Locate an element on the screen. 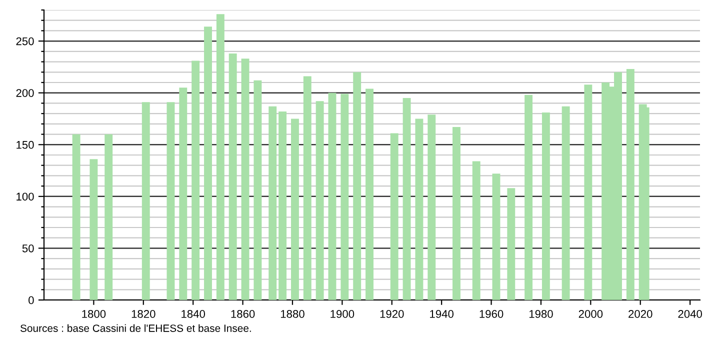 This screenshot has height=340, width=710. y-tick-label: 200 is located at coordinates (25, 93).